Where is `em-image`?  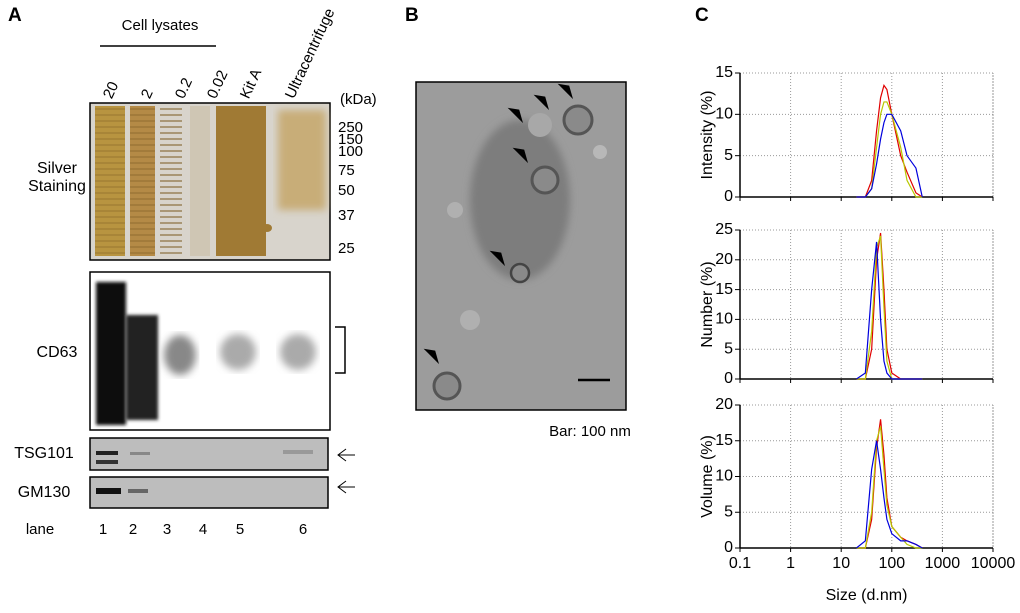 em-image is located at coordinates (521, 246).